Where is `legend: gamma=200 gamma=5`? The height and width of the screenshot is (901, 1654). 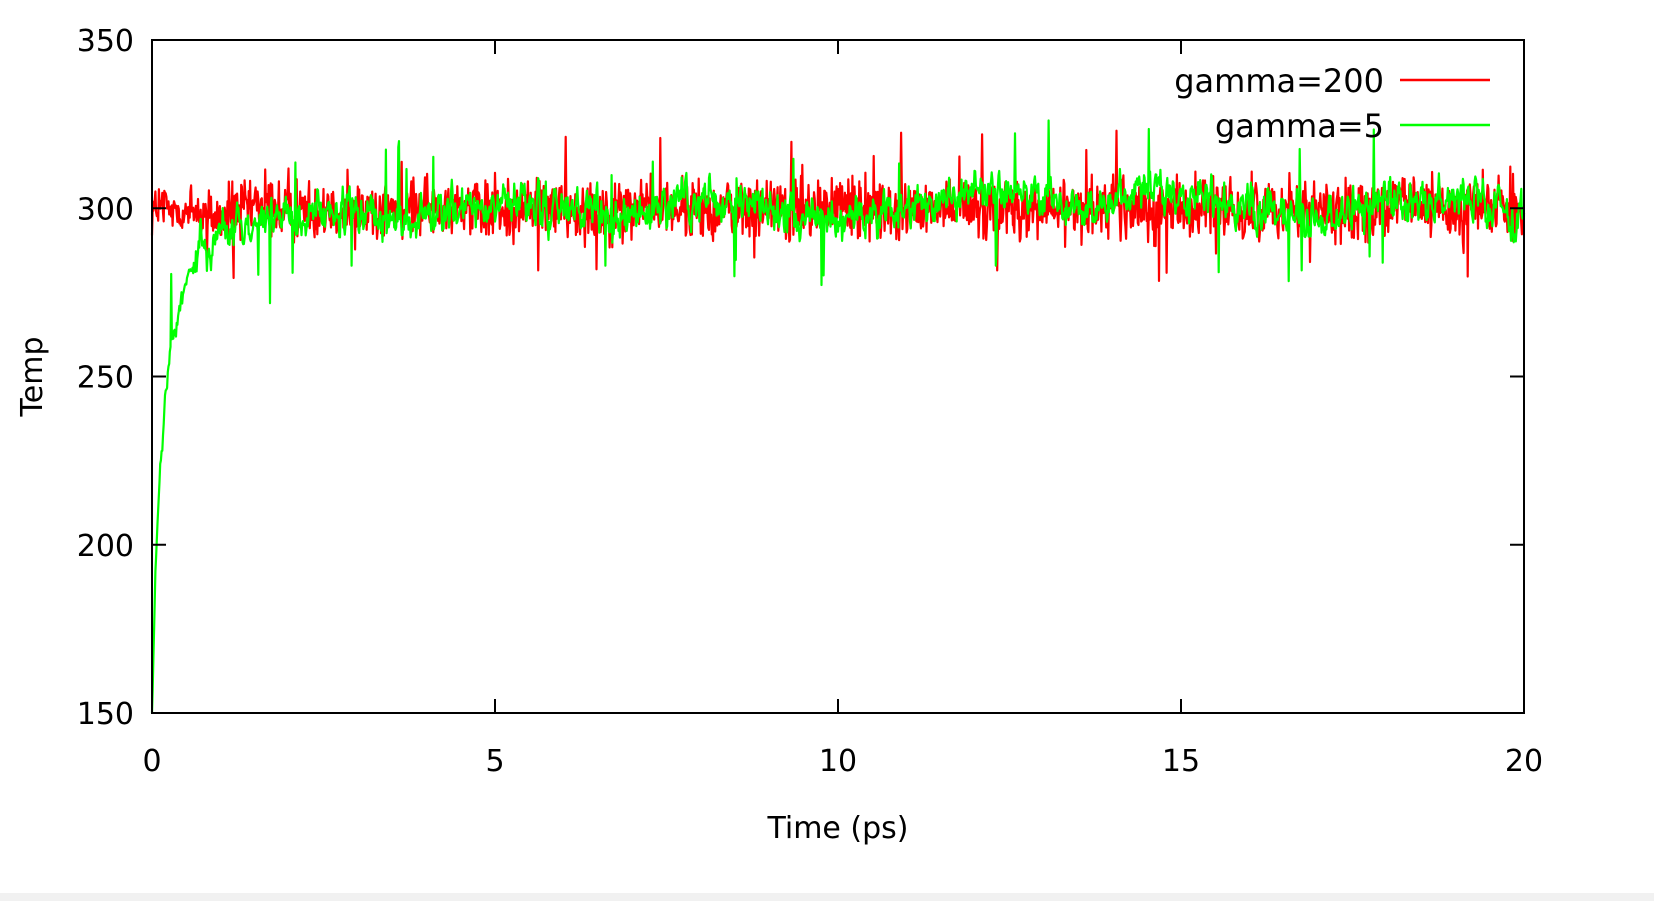
legend: gamma=200 gamma=5 is located at coordinates (1332, 103).